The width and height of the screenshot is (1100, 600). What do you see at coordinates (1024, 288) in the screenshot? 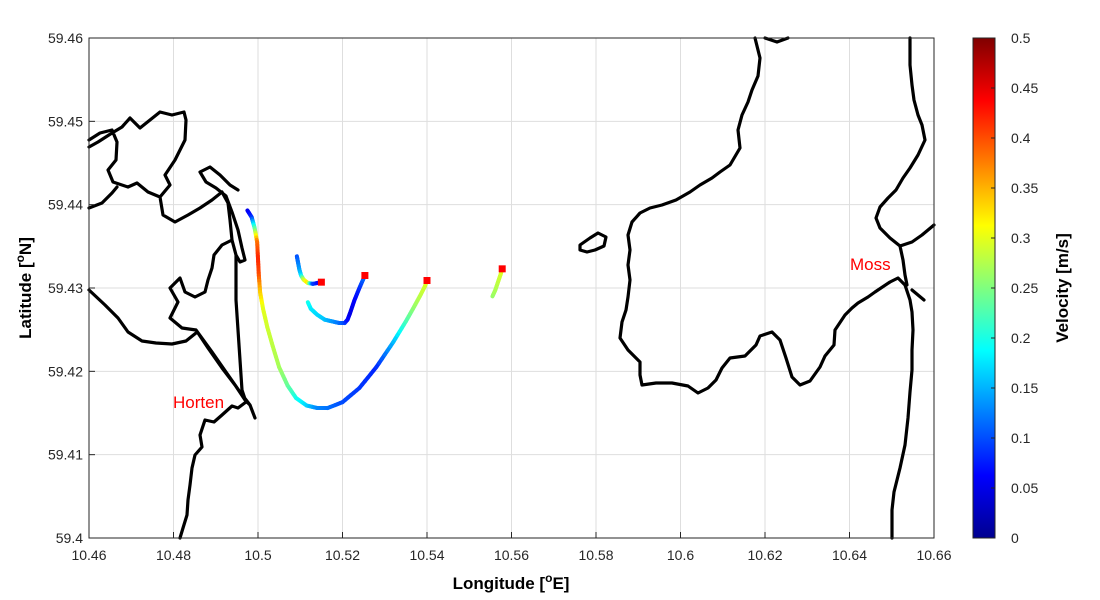
I see `colorbar-tick-label: 0.25` at bounding box center [1024, 288].